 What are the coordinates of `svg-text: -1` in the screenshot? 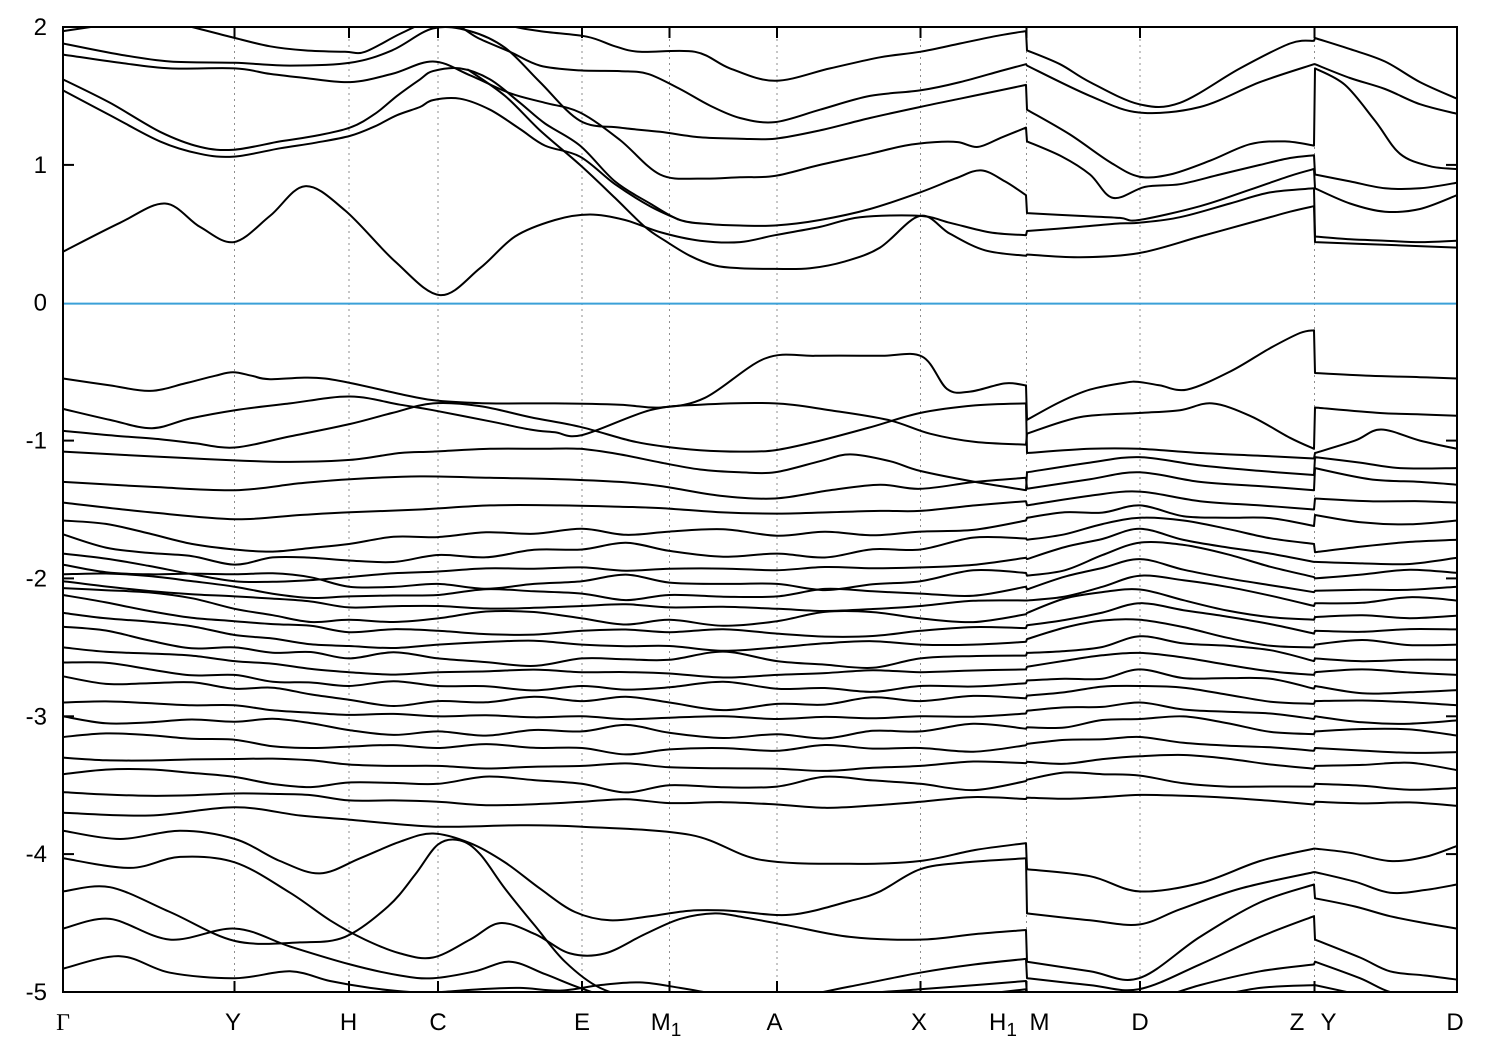 It's located at (36, 441).